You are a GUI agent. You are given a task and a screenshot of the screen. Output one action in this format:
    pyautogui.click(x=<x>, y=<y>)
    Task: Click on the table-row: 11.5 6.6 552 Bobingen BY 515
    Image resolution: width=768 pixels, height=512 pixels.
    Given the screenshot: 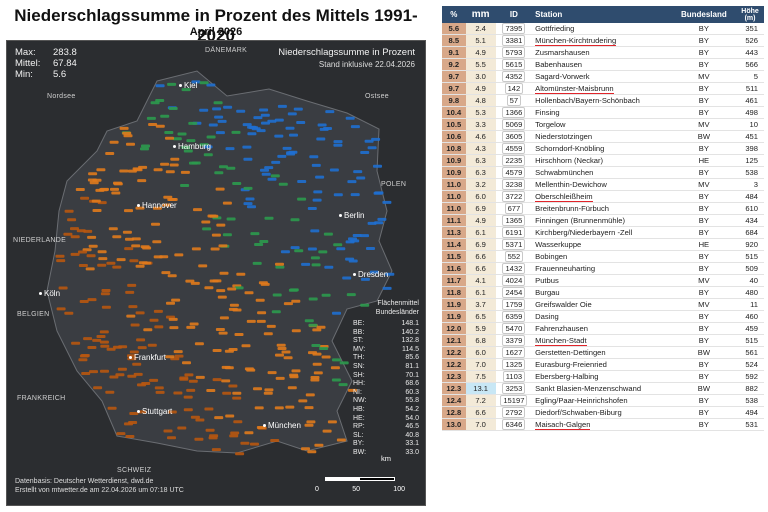 What is the action you would take?
    pyautogui.click(x=603, y=257)
    